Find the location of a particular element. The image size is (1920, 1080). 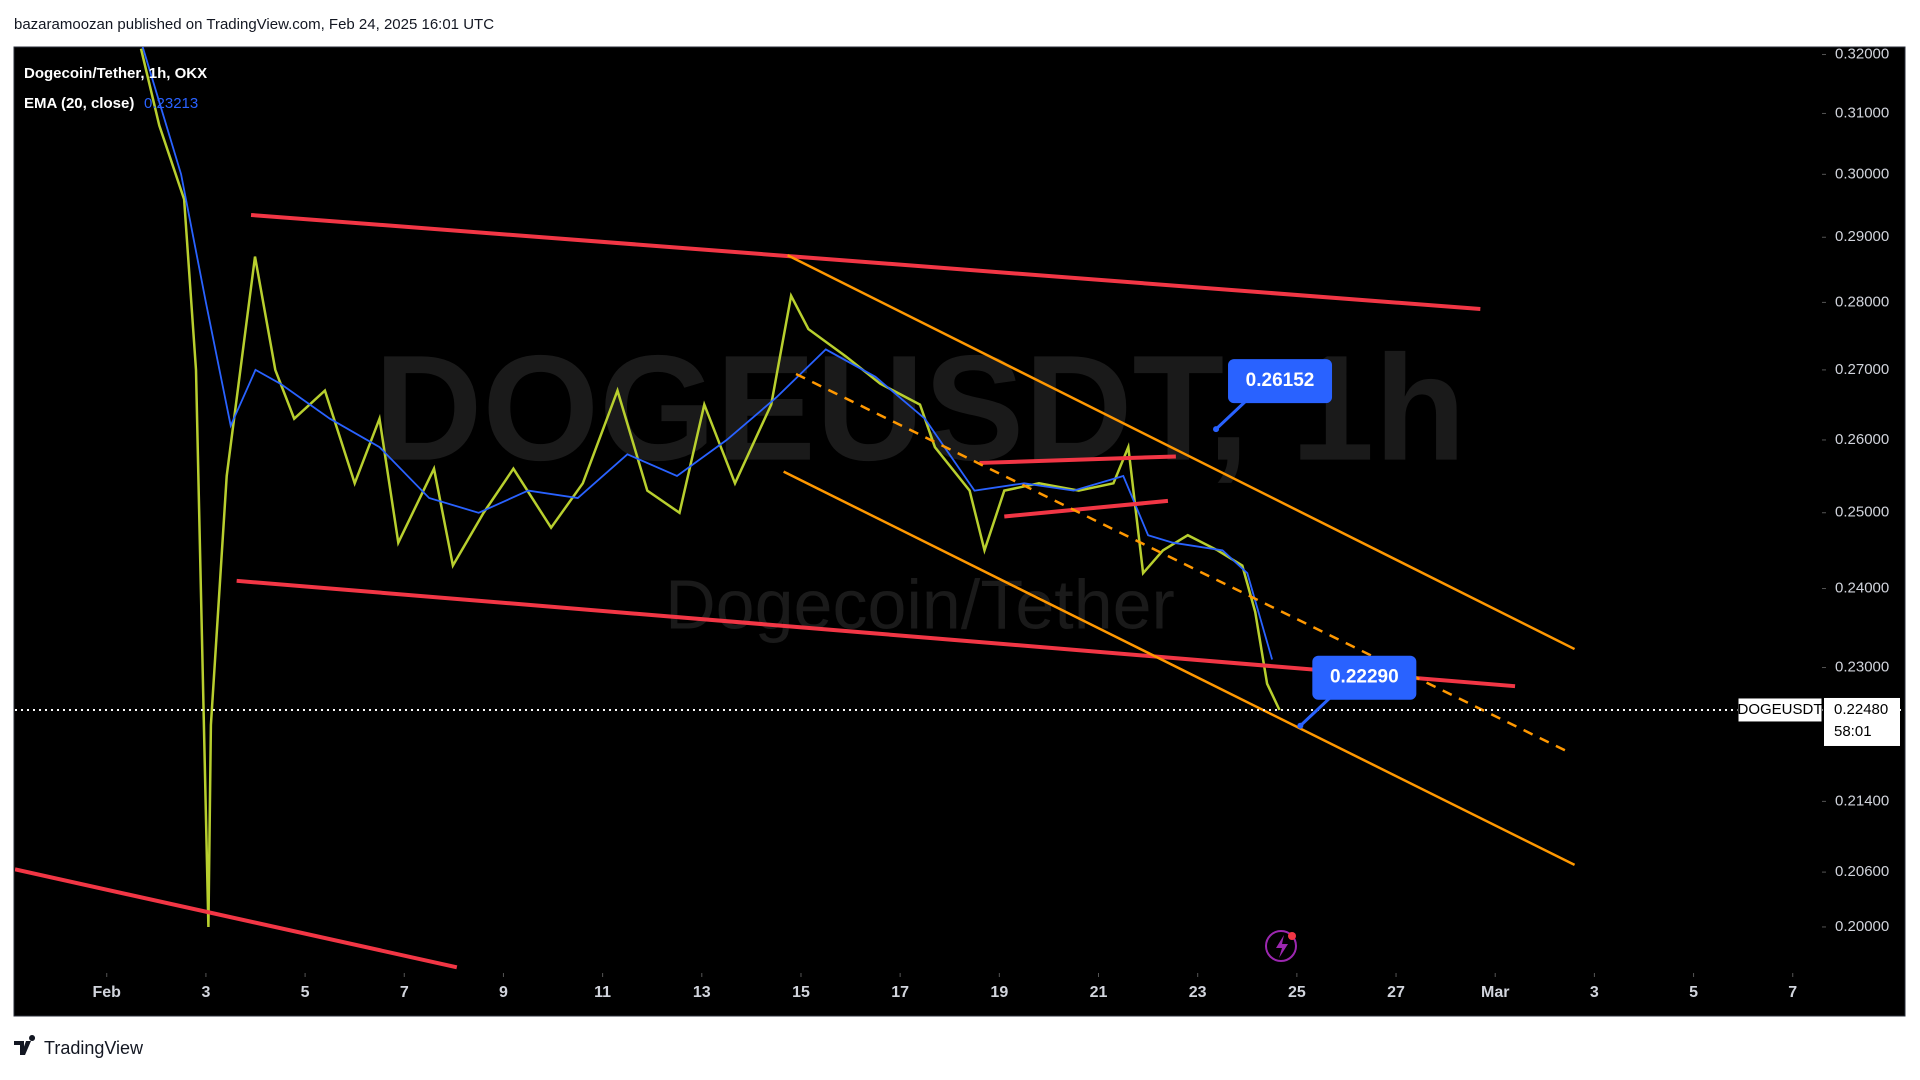

x-tick-label: Mar is located at coordinates (1495, 992).